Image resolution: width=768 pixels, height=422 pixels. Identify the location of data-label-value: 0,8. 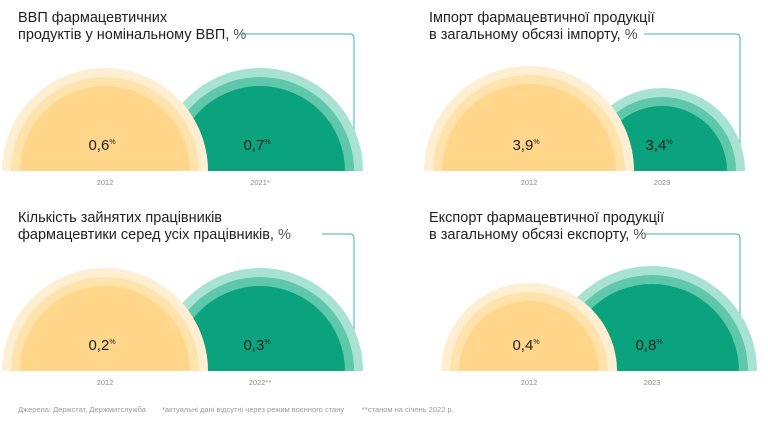
(645, 345).